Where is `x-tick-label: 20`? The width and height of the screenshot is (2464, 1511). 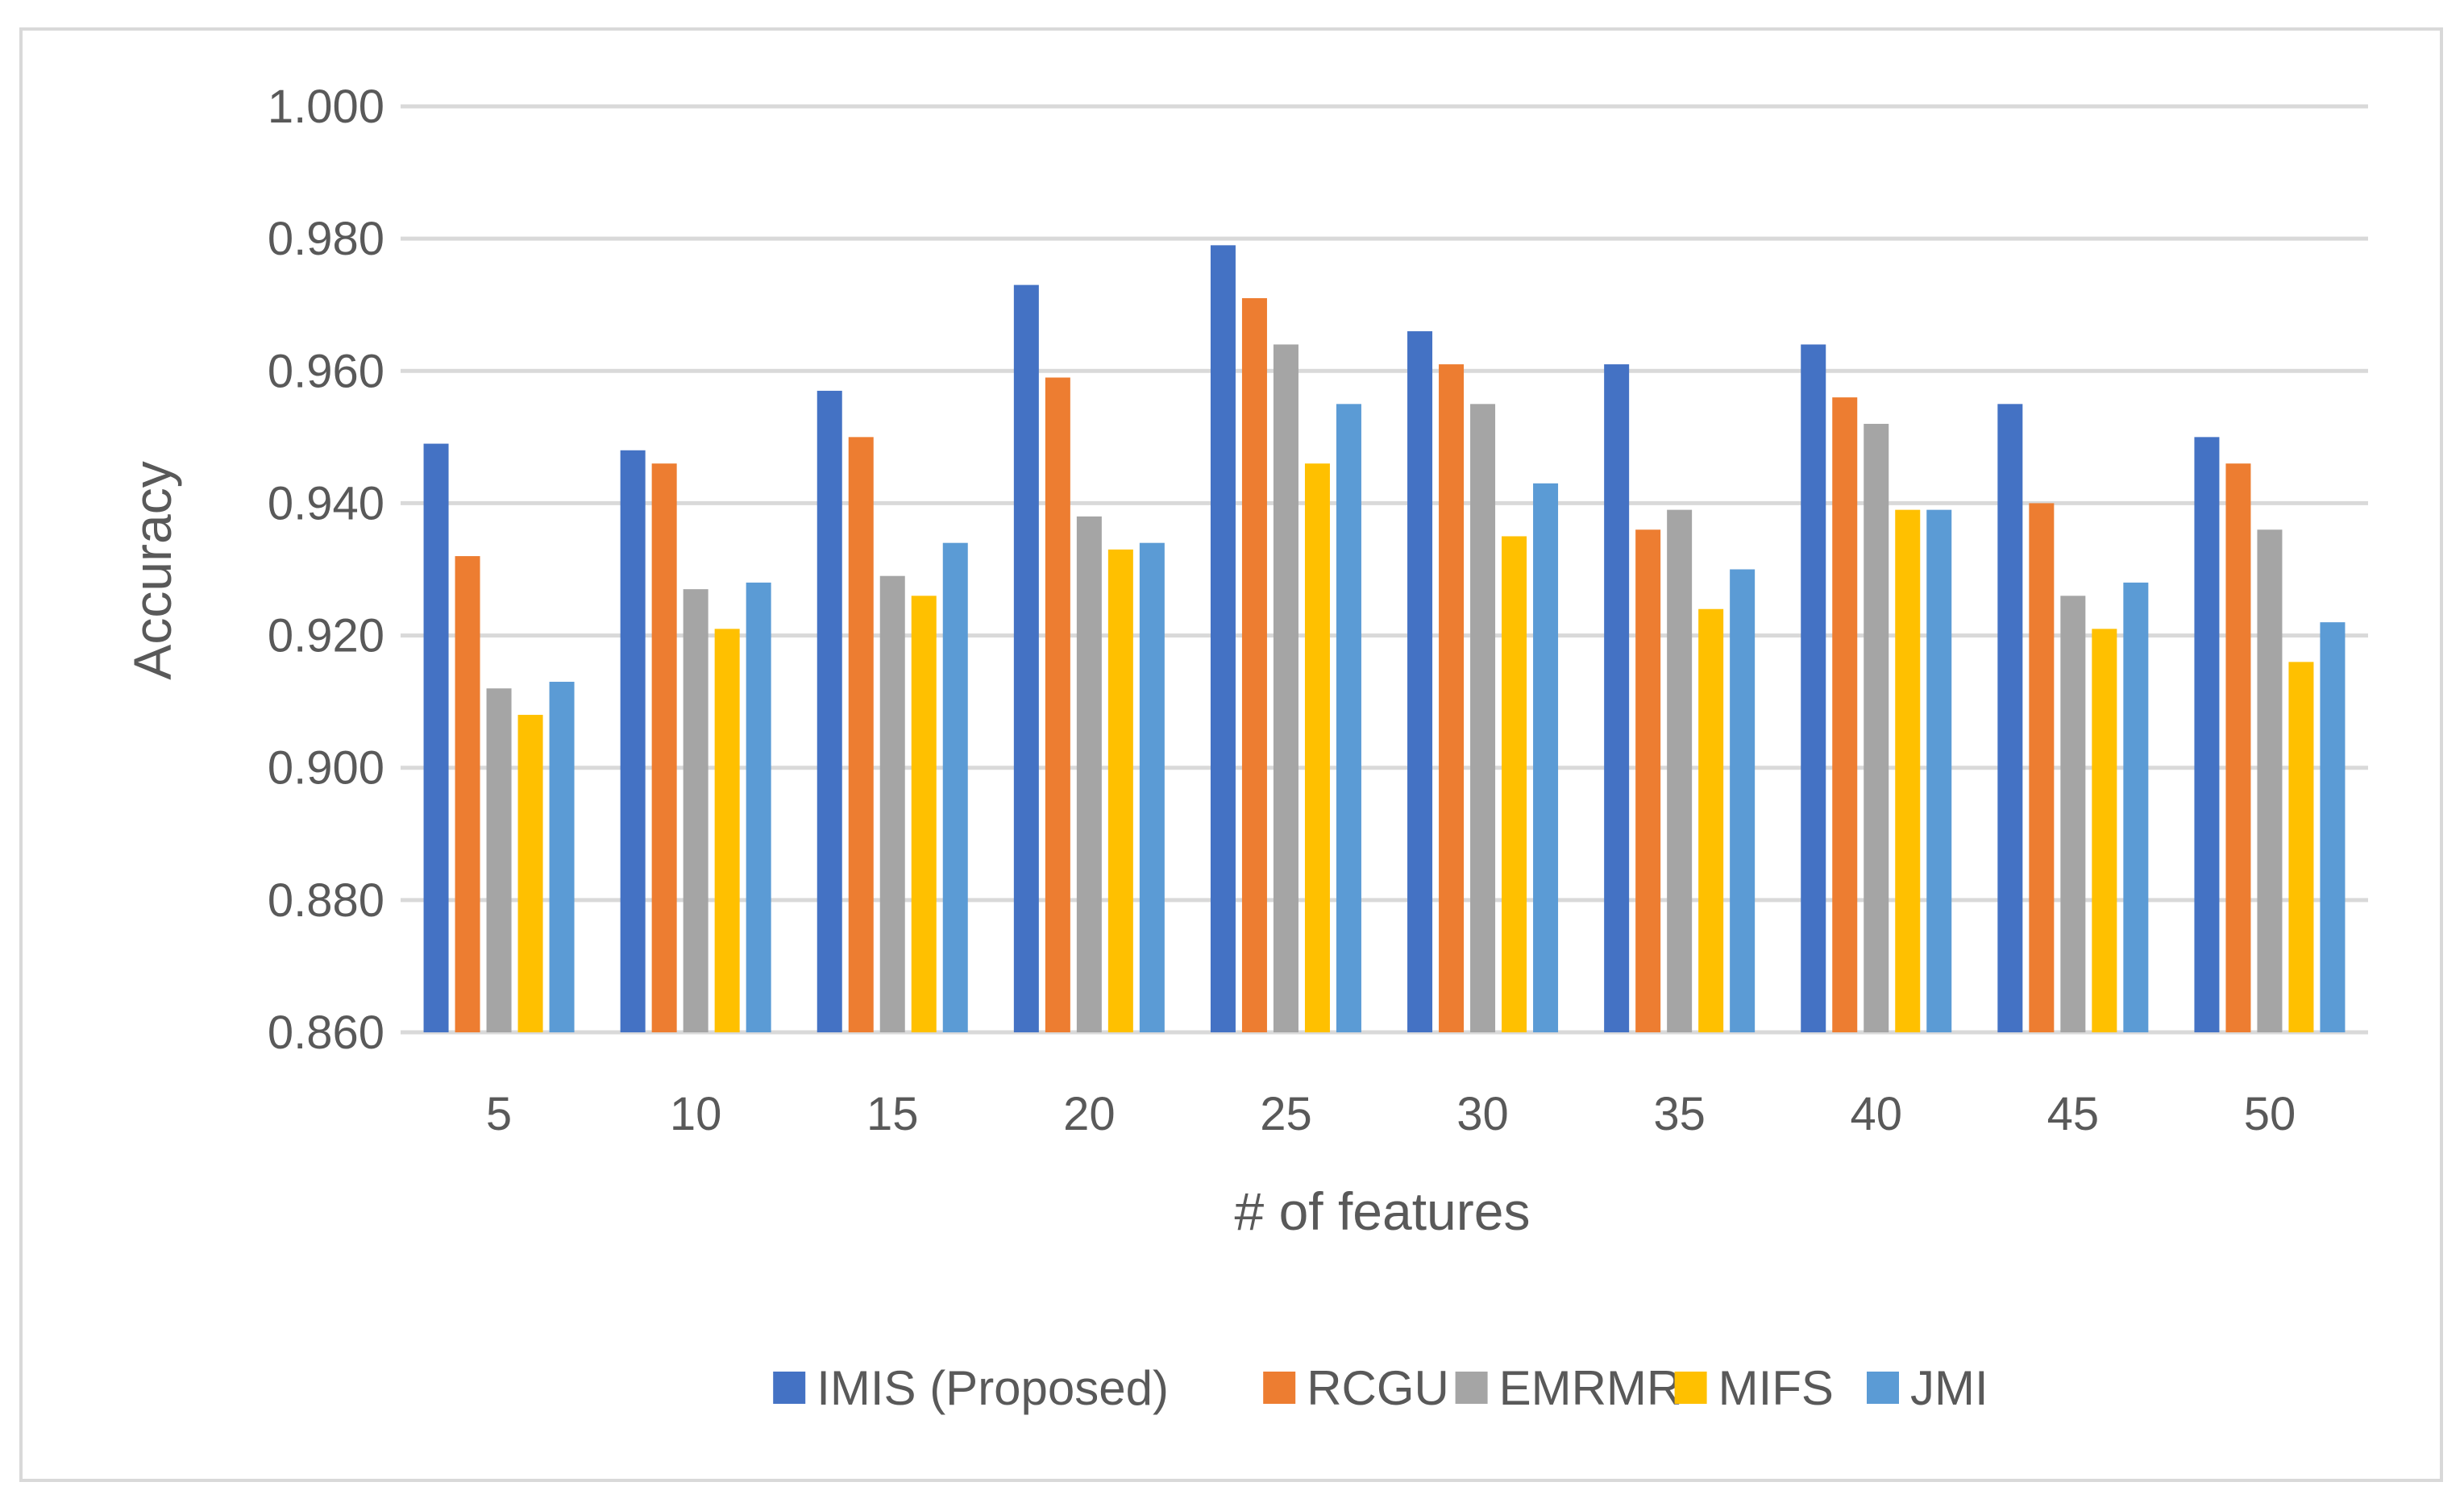
x-tick-label: 20 is located at coordinates (1089, 1114).